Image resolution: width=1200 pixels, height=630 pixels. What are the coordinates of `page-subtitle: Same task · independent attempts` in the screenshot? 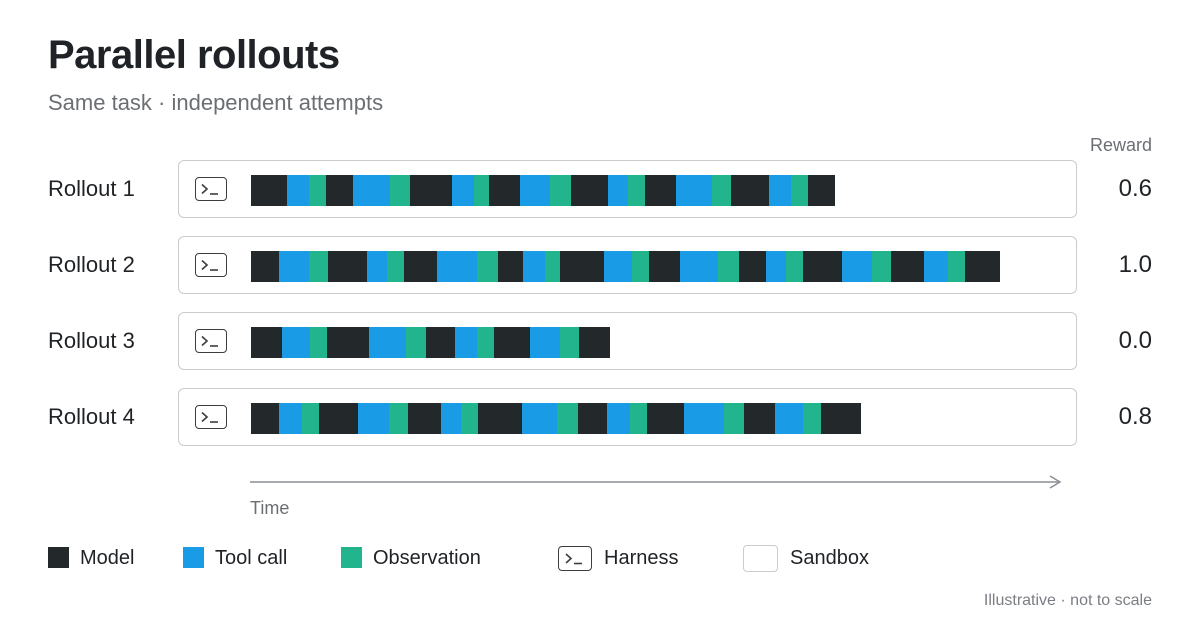 It's located at (216, 102).